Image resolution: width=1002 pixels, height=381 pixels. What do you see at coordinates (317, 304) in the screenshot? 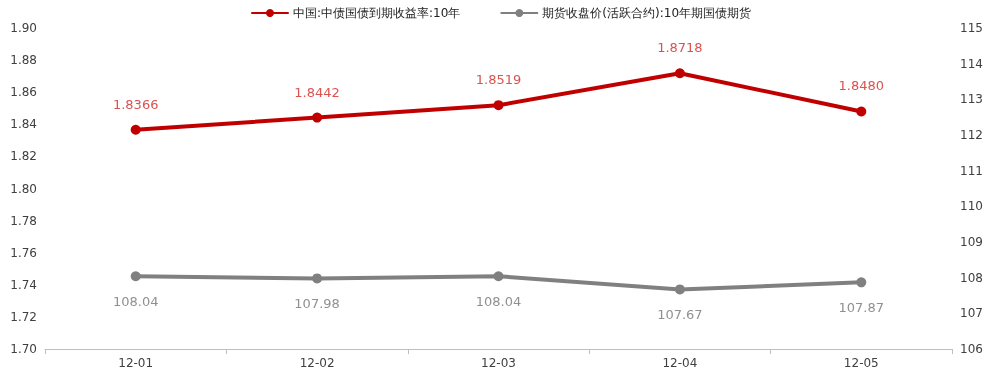
I see `data-label: 107.98` at bounding box center [317, 304].